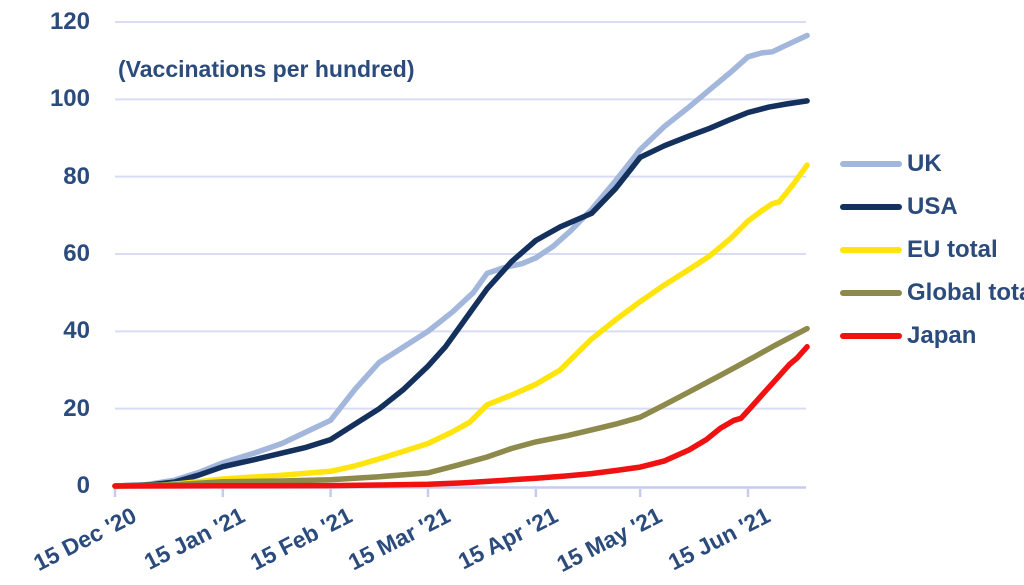 The height and width of the screenshot is (585, 1024). Describe the element at coordinates (76, 331) in the screenshot. I see `y-tick-label: 40` at that location.